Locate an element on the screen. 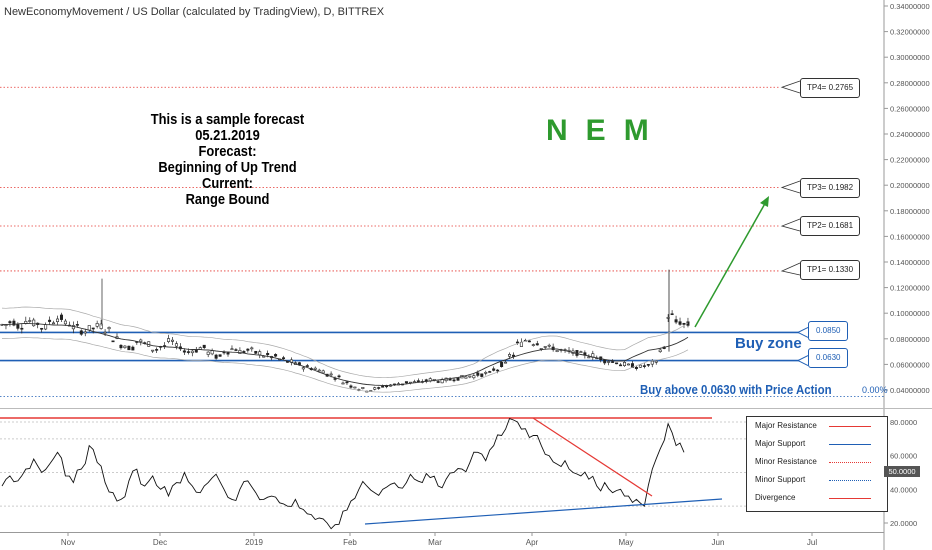 This screenshot has width=932, height=550. legend-label: Divergence is located at coordinates (775, 497).